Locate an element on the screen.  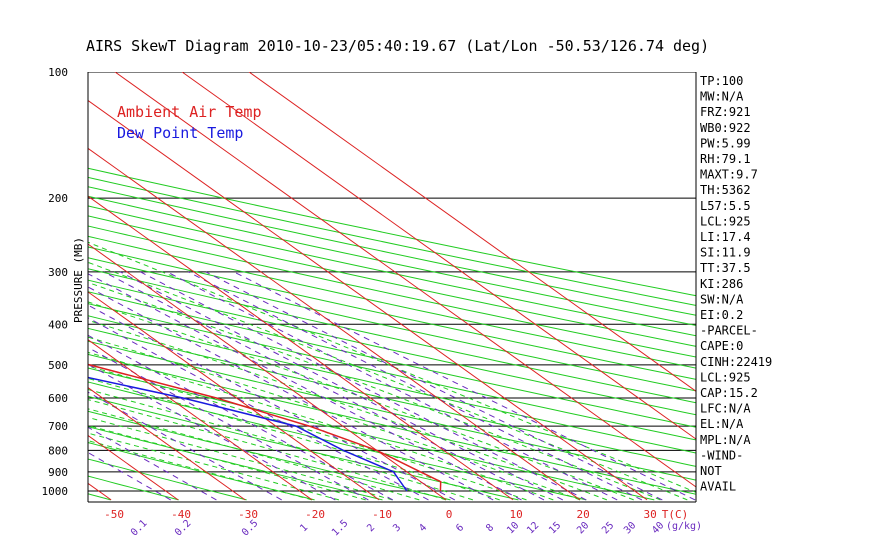
temp-tick-label-bottom: -10 is located at coordinates (382, 514).